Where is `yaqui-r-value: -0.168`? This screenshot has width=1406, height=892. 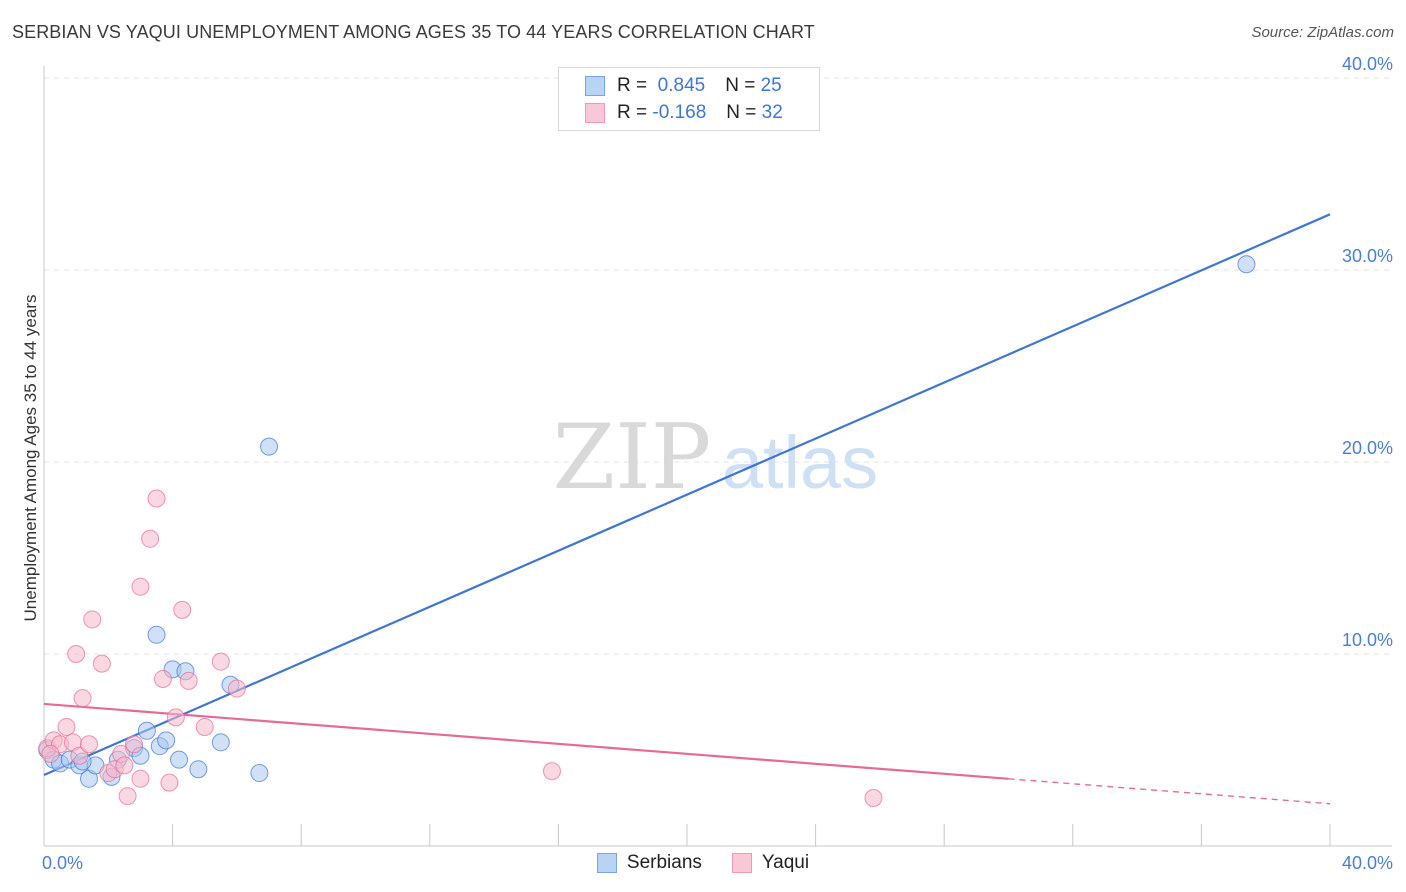
yaqui-r-value: -0.168 is located at coordinates (679, 112).